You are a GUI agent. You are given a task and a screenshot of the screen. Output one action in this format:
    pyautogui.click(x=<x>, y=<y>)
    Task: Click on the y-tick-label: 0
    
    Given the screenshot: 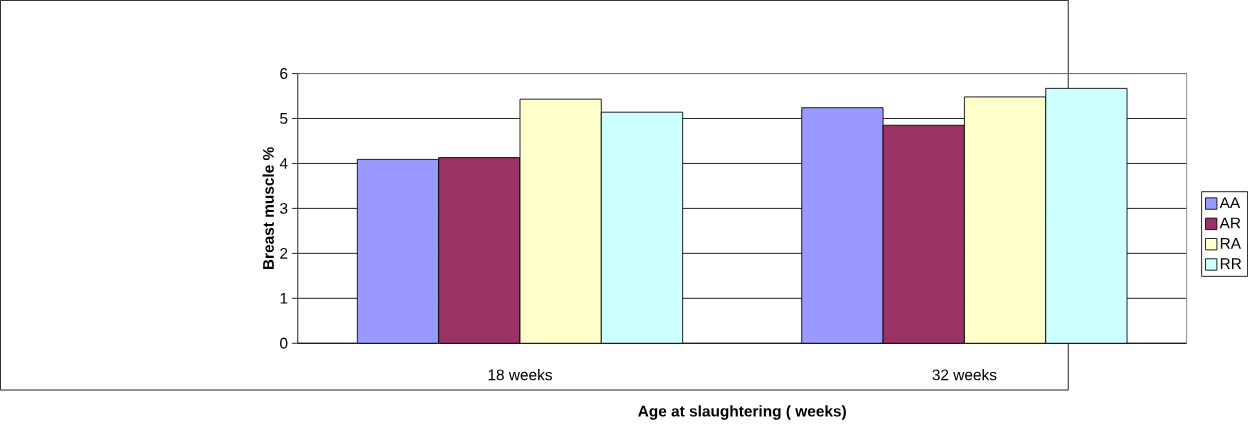 What is the action you would take?
    pyautogui.click(x=284, y=343)
    